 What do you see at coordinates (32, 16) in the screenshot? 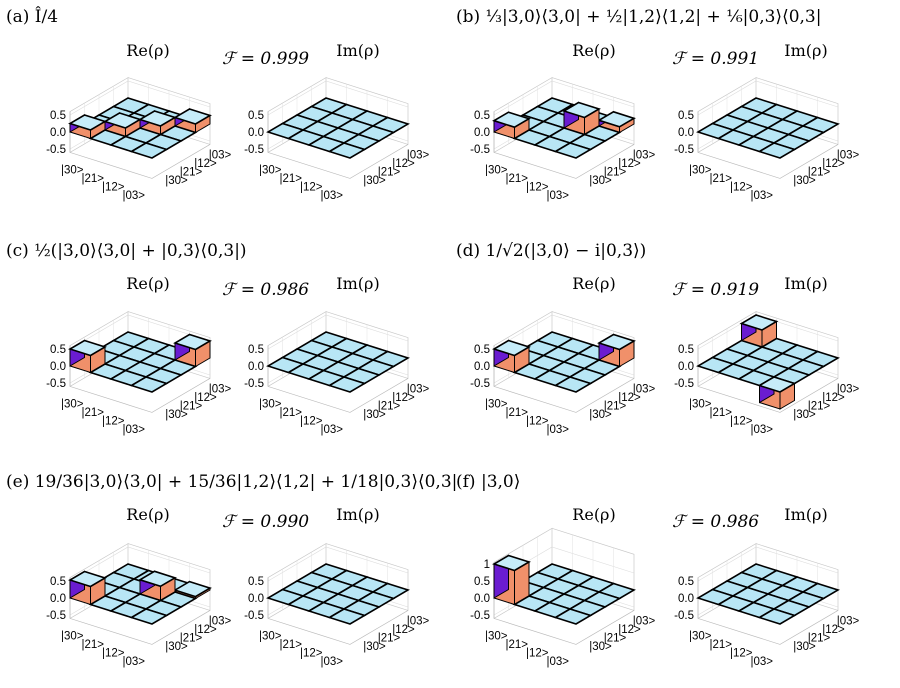
I see `panel-title: (a) Î/4` at bounding box center [32, 16].